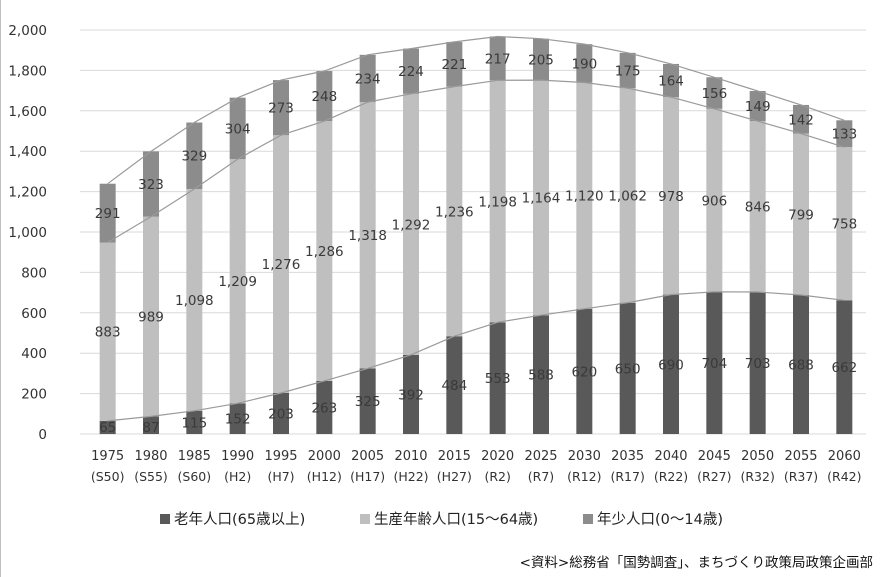 The image size is (881, 577). What do you see at coordinates (324, 476) in the screenshot?
I see `x-tick-label-era: (H12)` at bounding box center [324, 476].